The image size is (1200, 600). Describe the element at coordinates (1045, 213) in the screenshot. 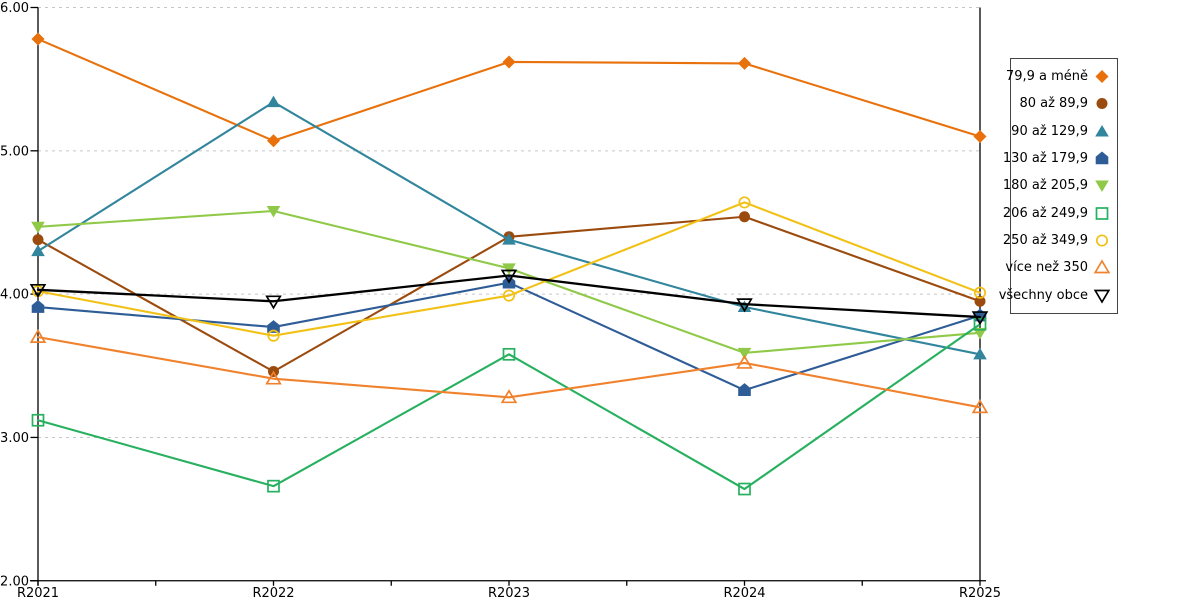

I see `legend-label: 206 až 249,9` at that location.